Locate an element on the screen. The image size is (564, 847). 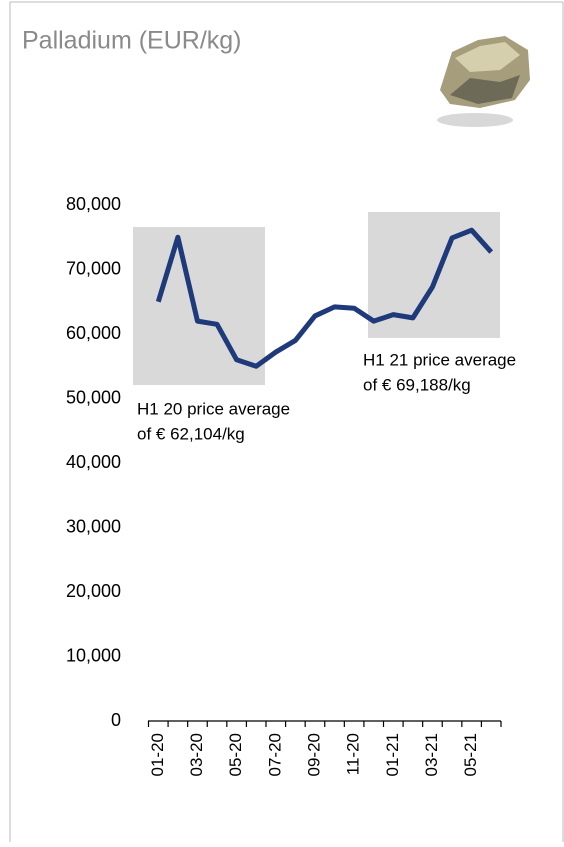
y-tick-label: 0 is located at coordinates (116, 720).